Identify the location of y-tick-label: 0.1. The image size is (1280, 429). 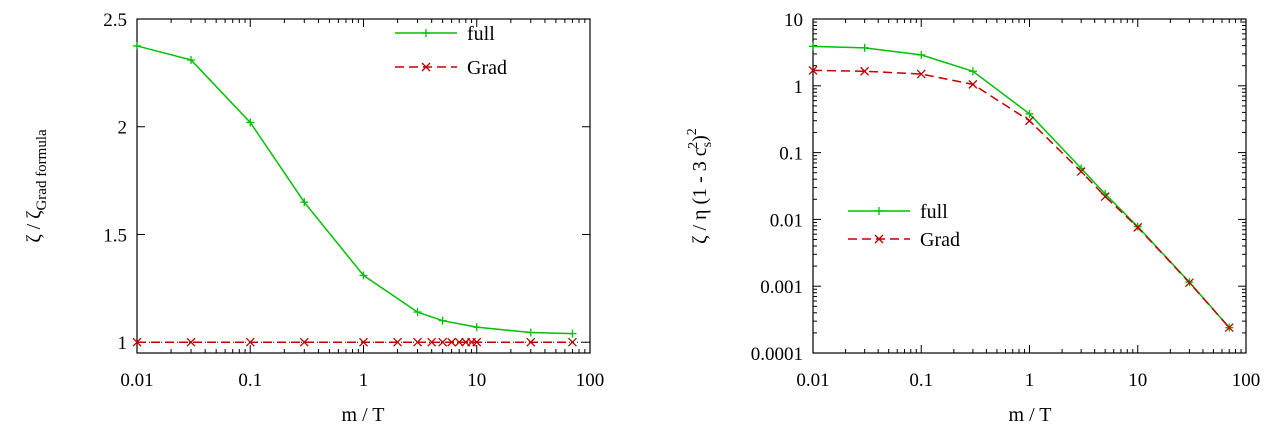
(791, 154).